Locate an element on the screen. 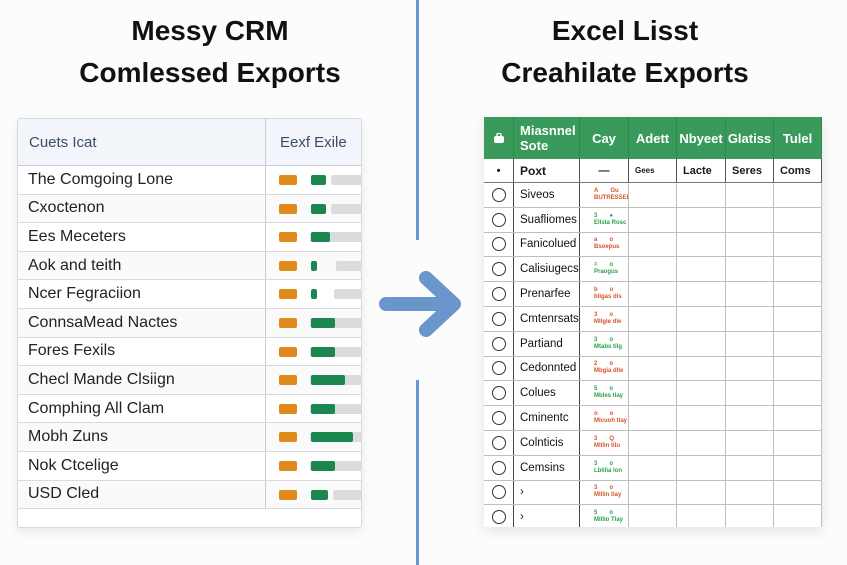  crm-table-row: Ees Meceters is located at coordinates (189, 237).